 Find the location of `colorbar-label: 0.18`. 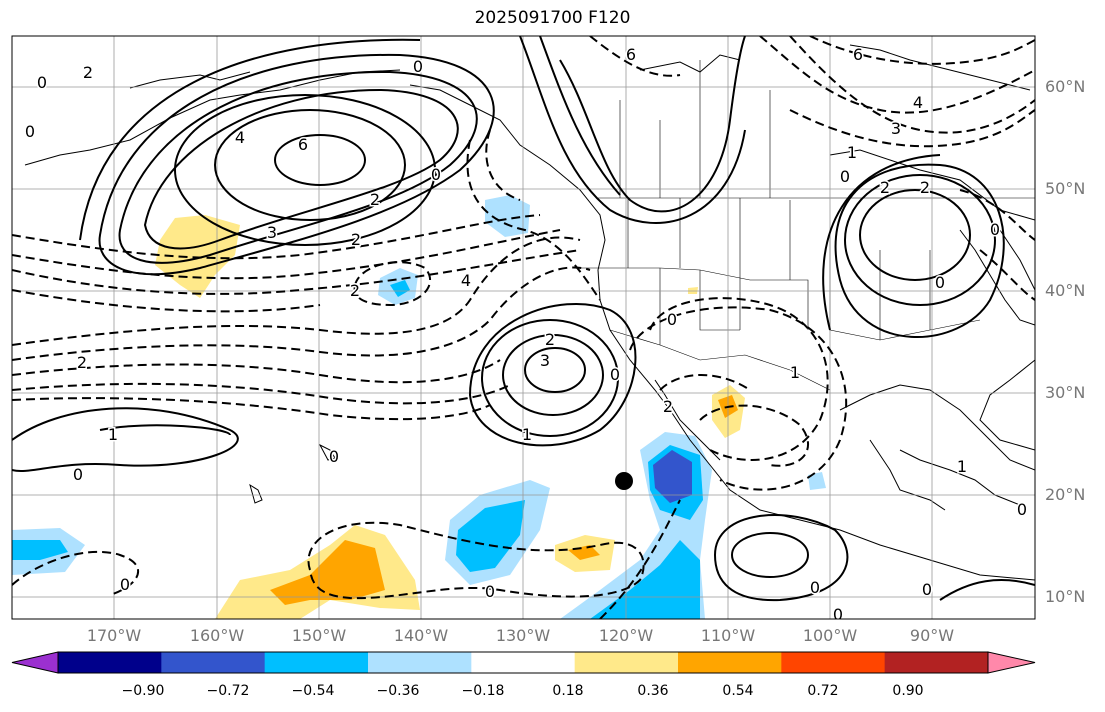

colorbar-label: 0.18 is located at coordinates (568, 691).